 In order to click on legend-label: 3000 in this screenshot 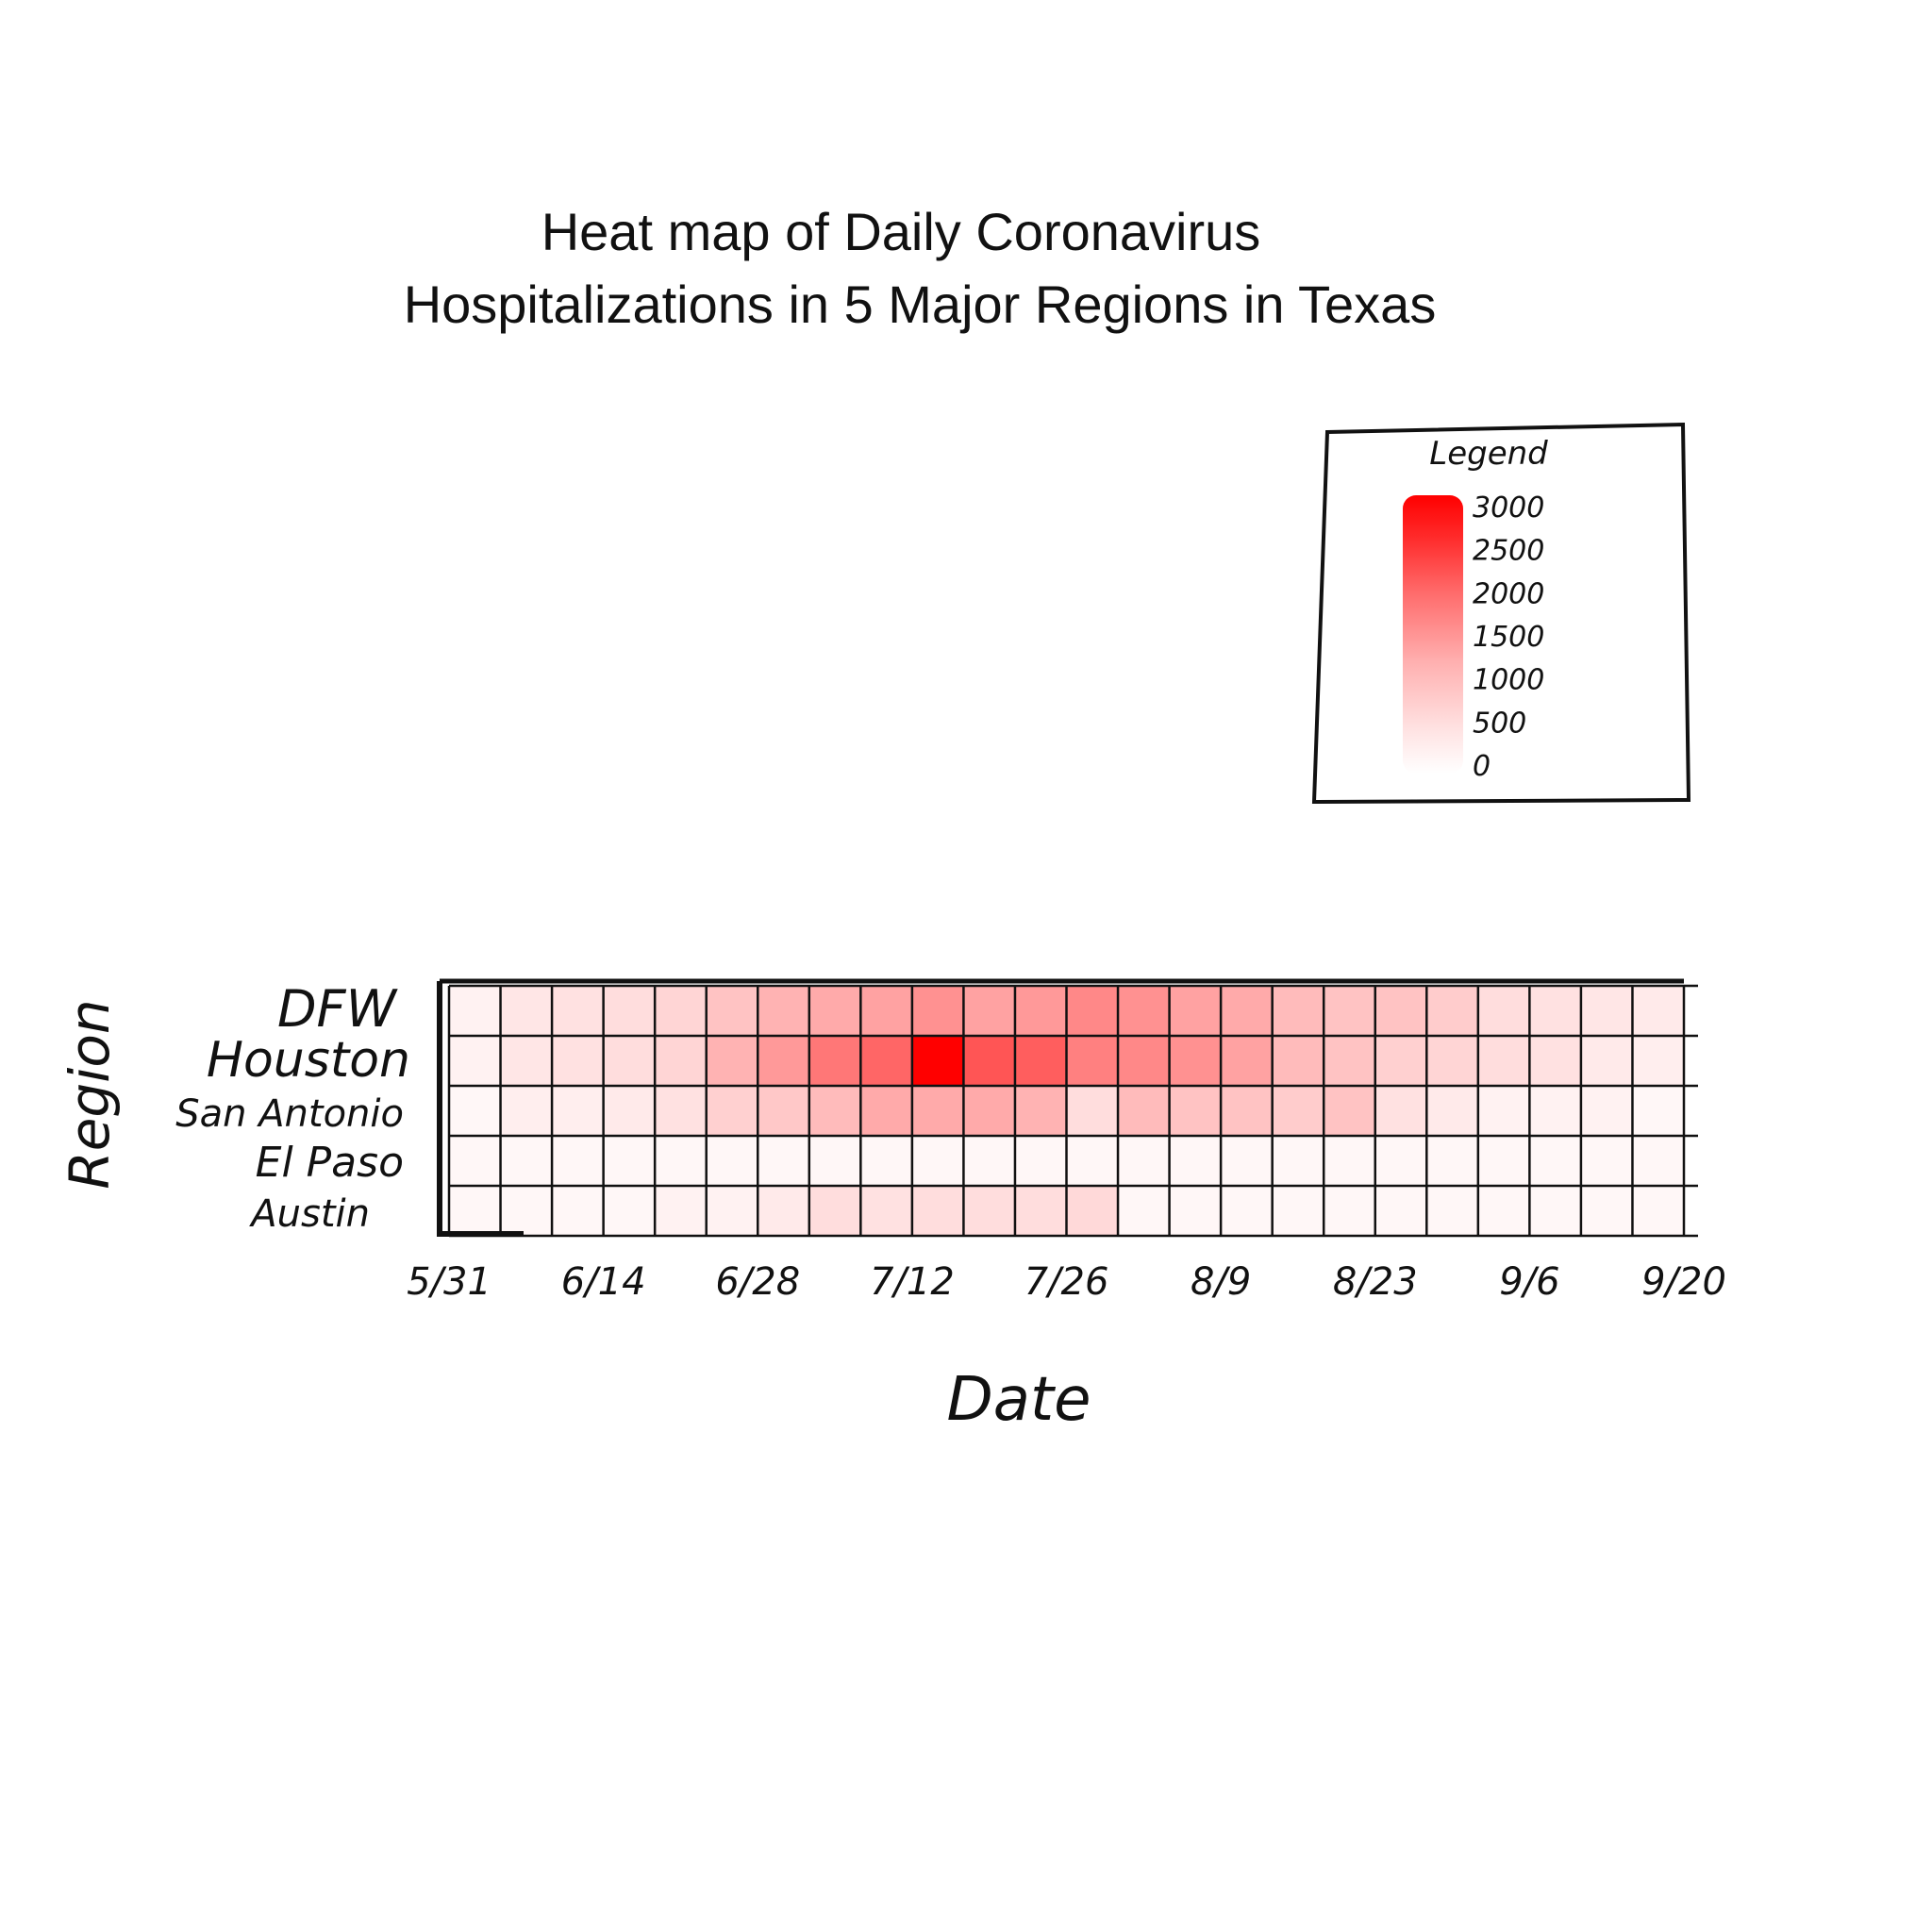, I will do `click(1508, 508)`.